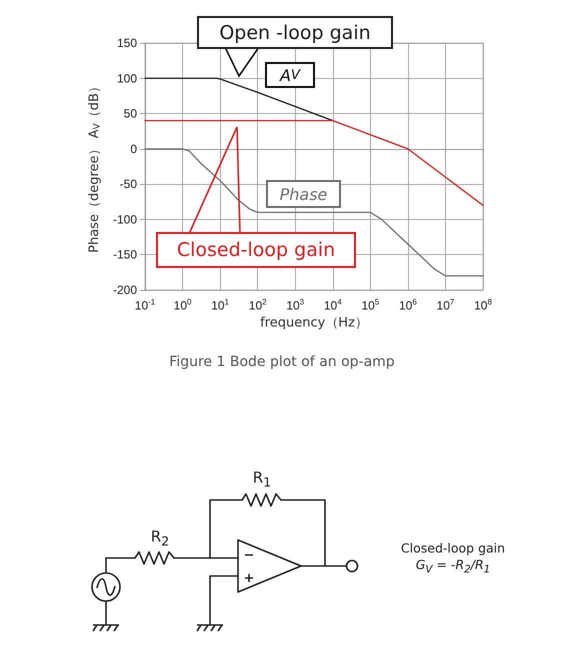 The image size is (564, 657). What do you see at coordinates (314, 322) in the screenshot?
I see `x-axis-title: frequency（Hz）` at bounding box center [314, 322].